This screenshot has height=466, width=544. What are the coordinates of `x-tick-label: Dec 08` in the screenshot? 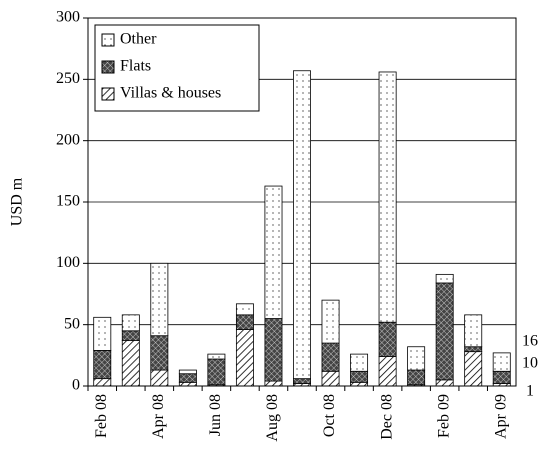 It's located at (386, 417).